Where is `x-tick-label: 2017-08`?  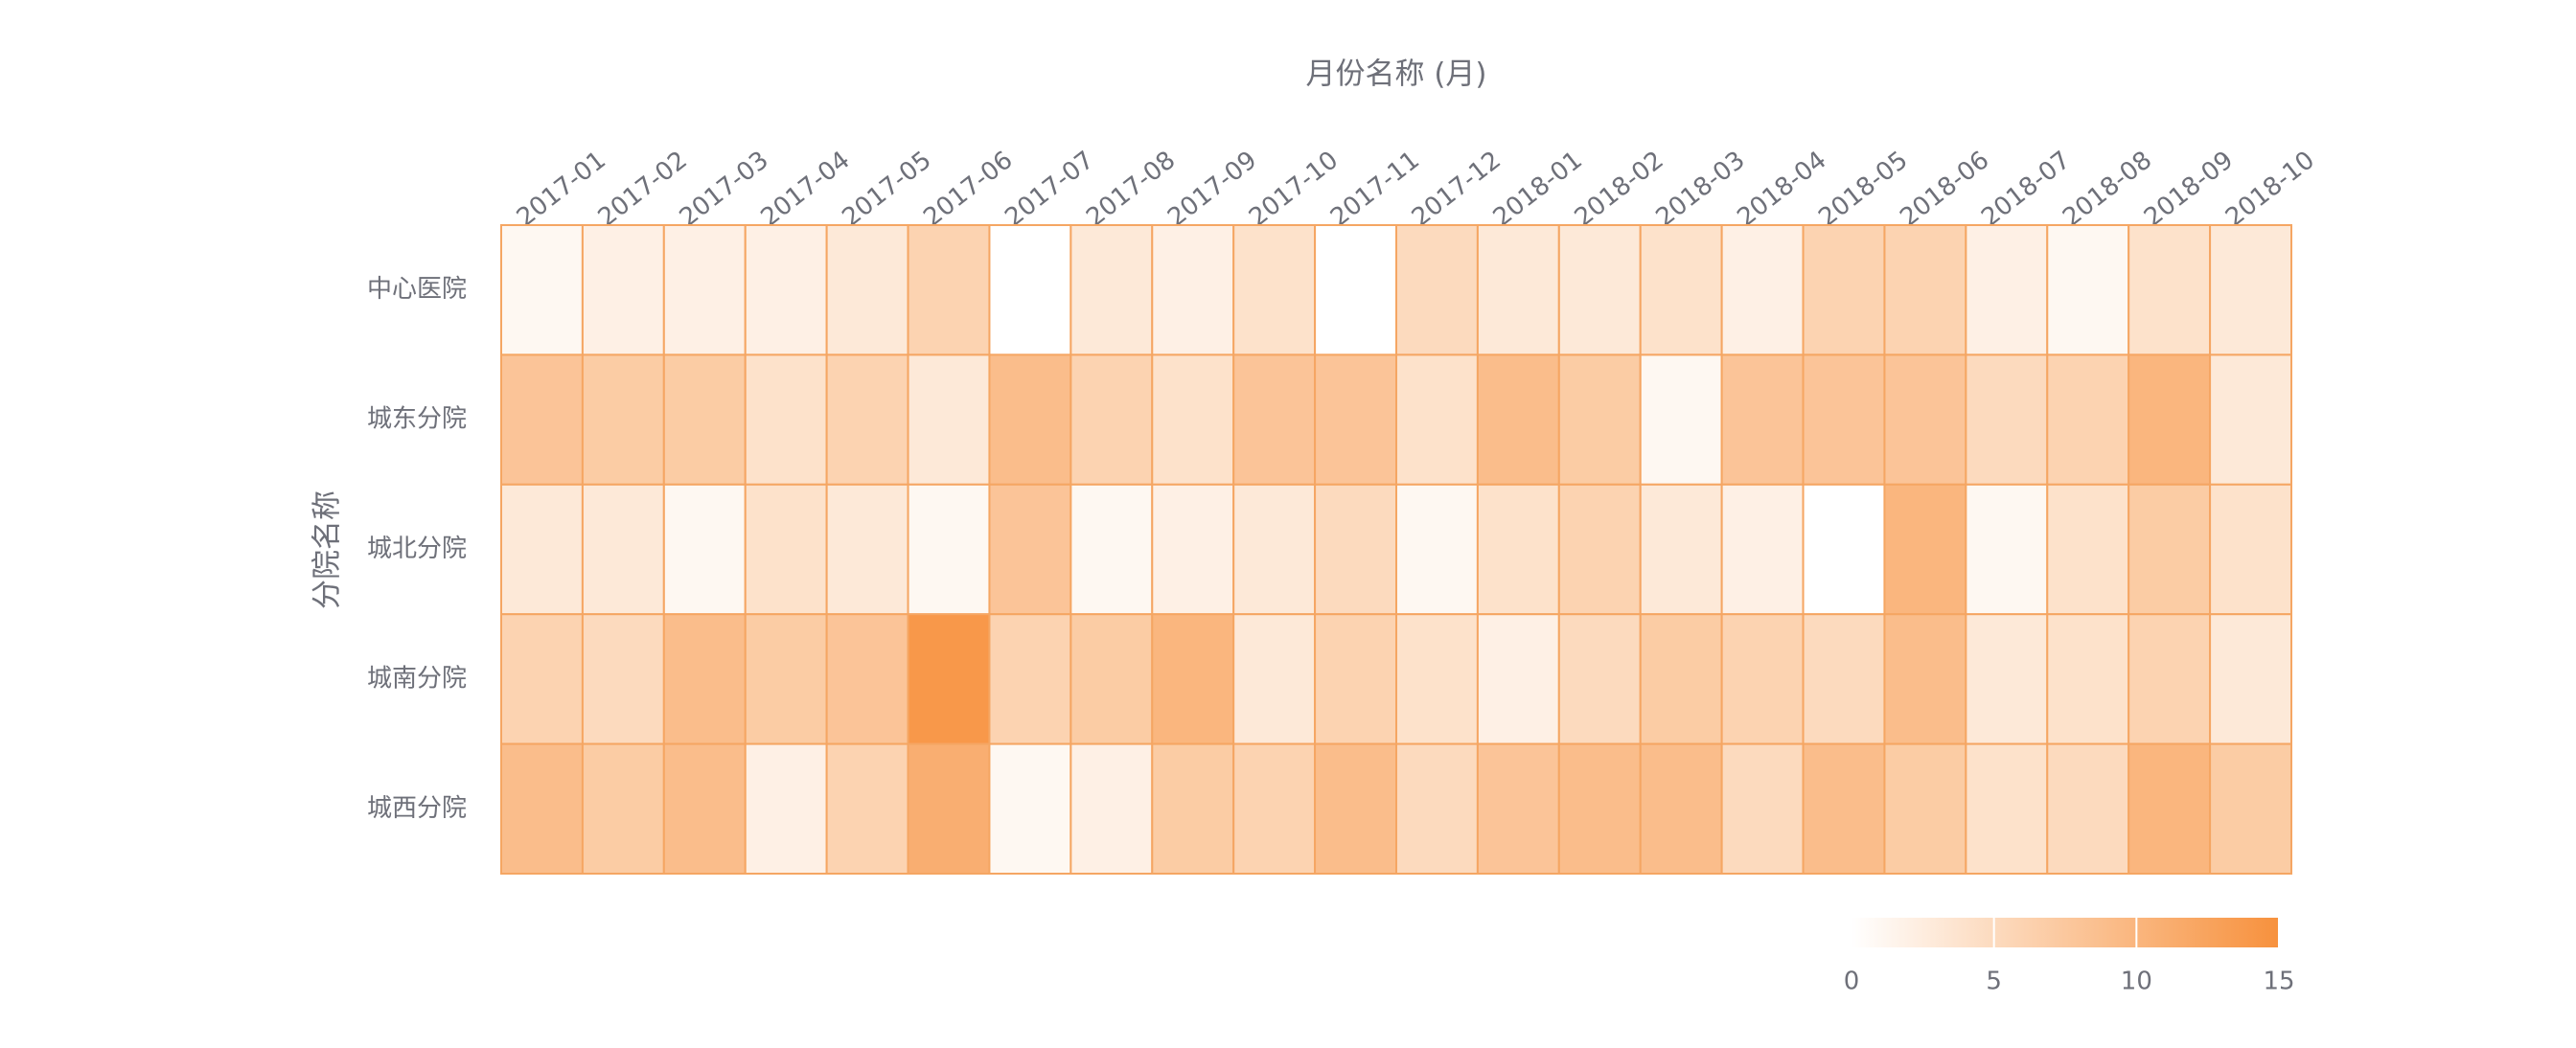
x-tick-label: 2017-08 is located at coordinates (1131, 189).